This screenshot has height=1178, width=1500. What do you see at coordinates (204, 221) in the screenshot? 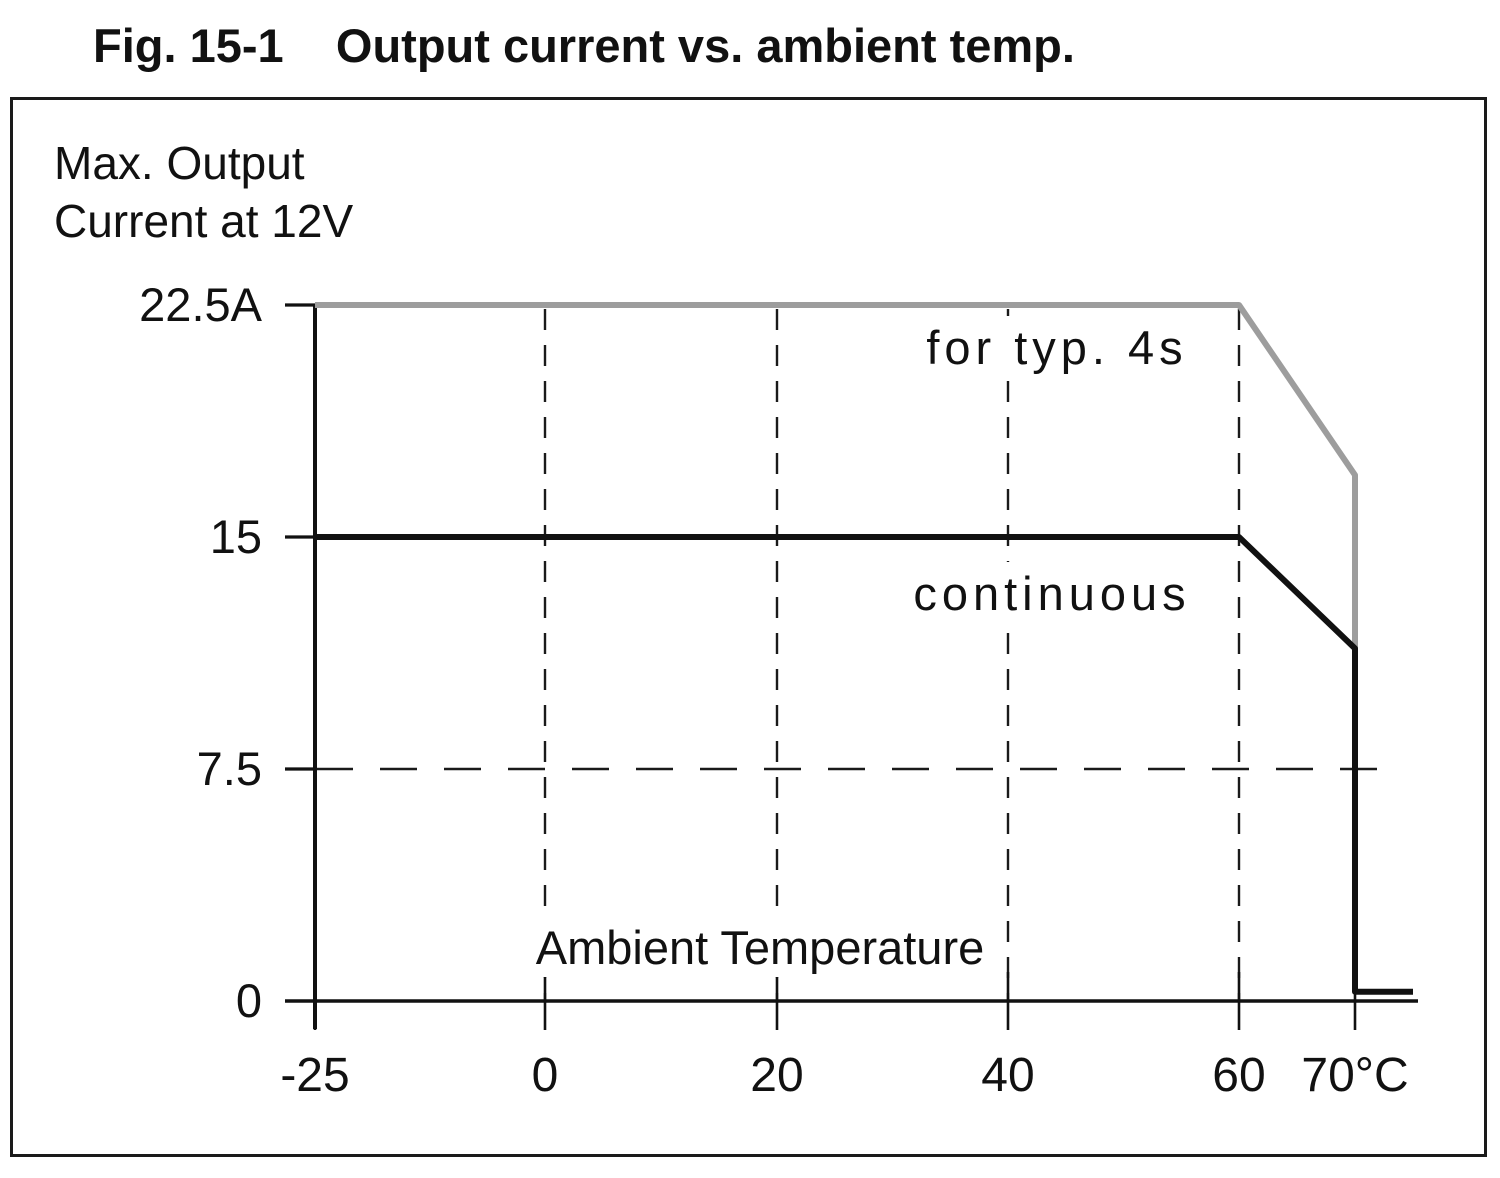
I see `y-axis-title-line2: Current at 12V` at bounding box center [204, 221].